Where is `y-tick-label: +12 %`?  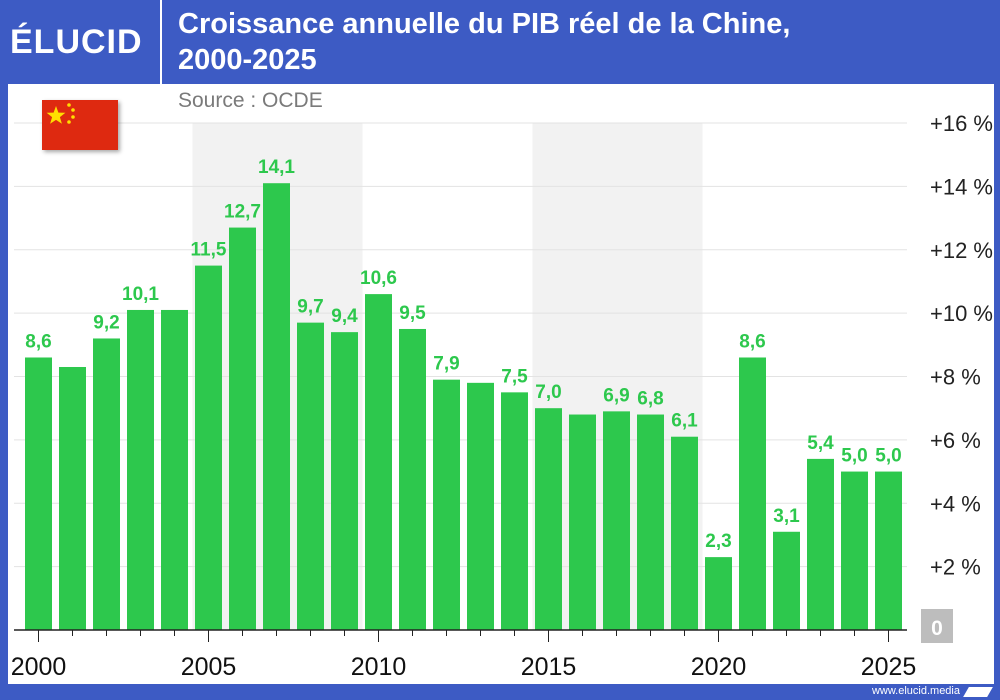 y-tick-label: +12 % is located at coordinates (961, 250).